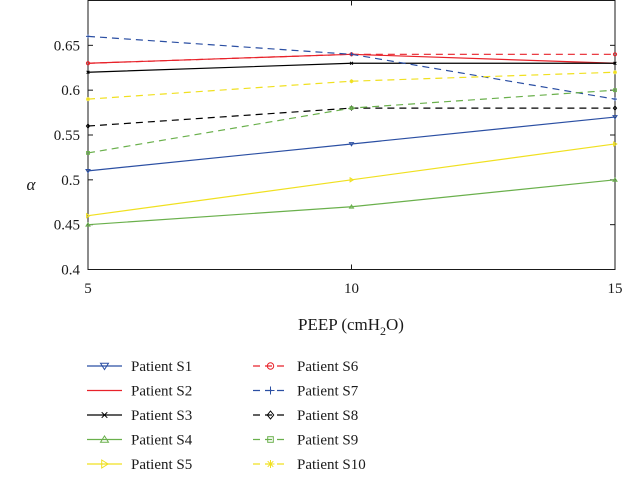 This screenshot has width=623, height=495. I want to click on x-tick-label: 5, so click(88, 289).